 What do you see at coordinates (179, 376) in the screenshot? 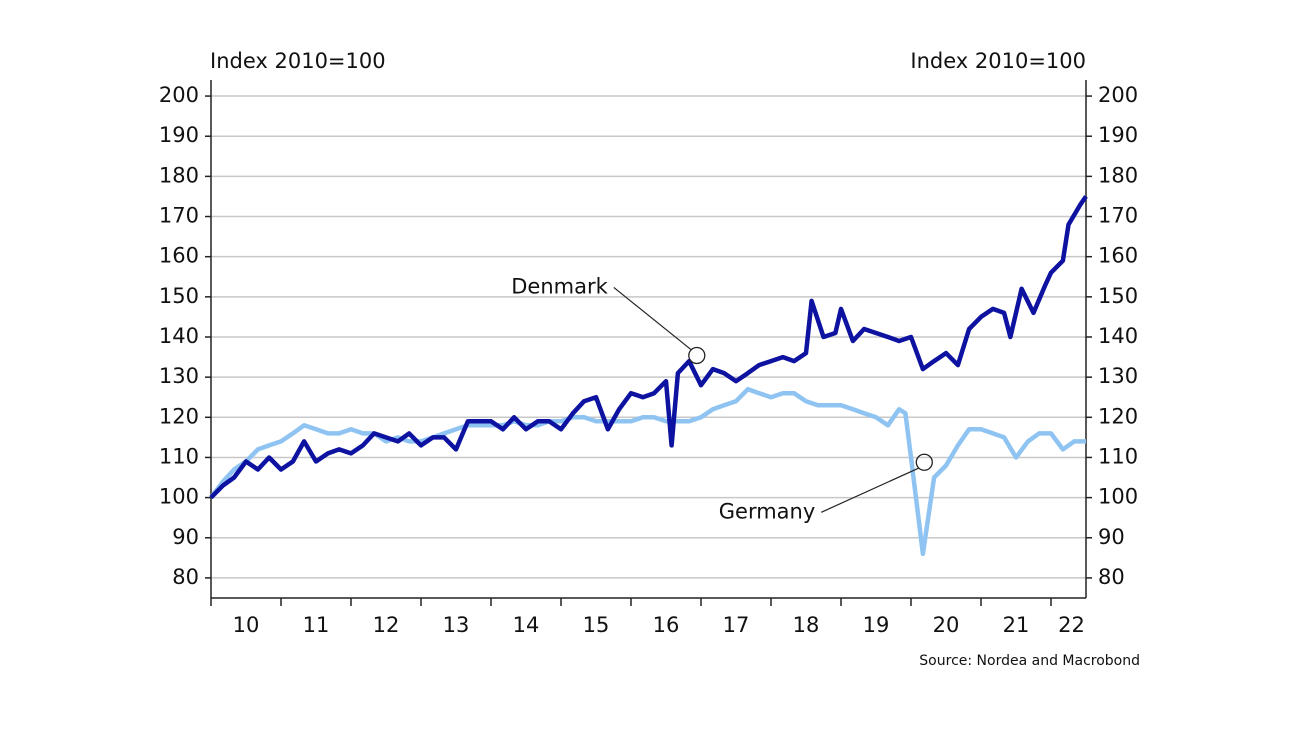
I see `y-tick-label: 130` at bounding box center [179, 376].